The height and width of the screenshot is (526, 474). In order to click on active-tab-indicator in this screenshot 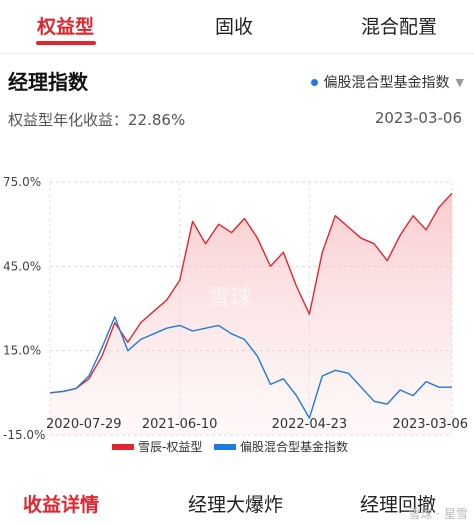, I will do `click(66, 43)`.